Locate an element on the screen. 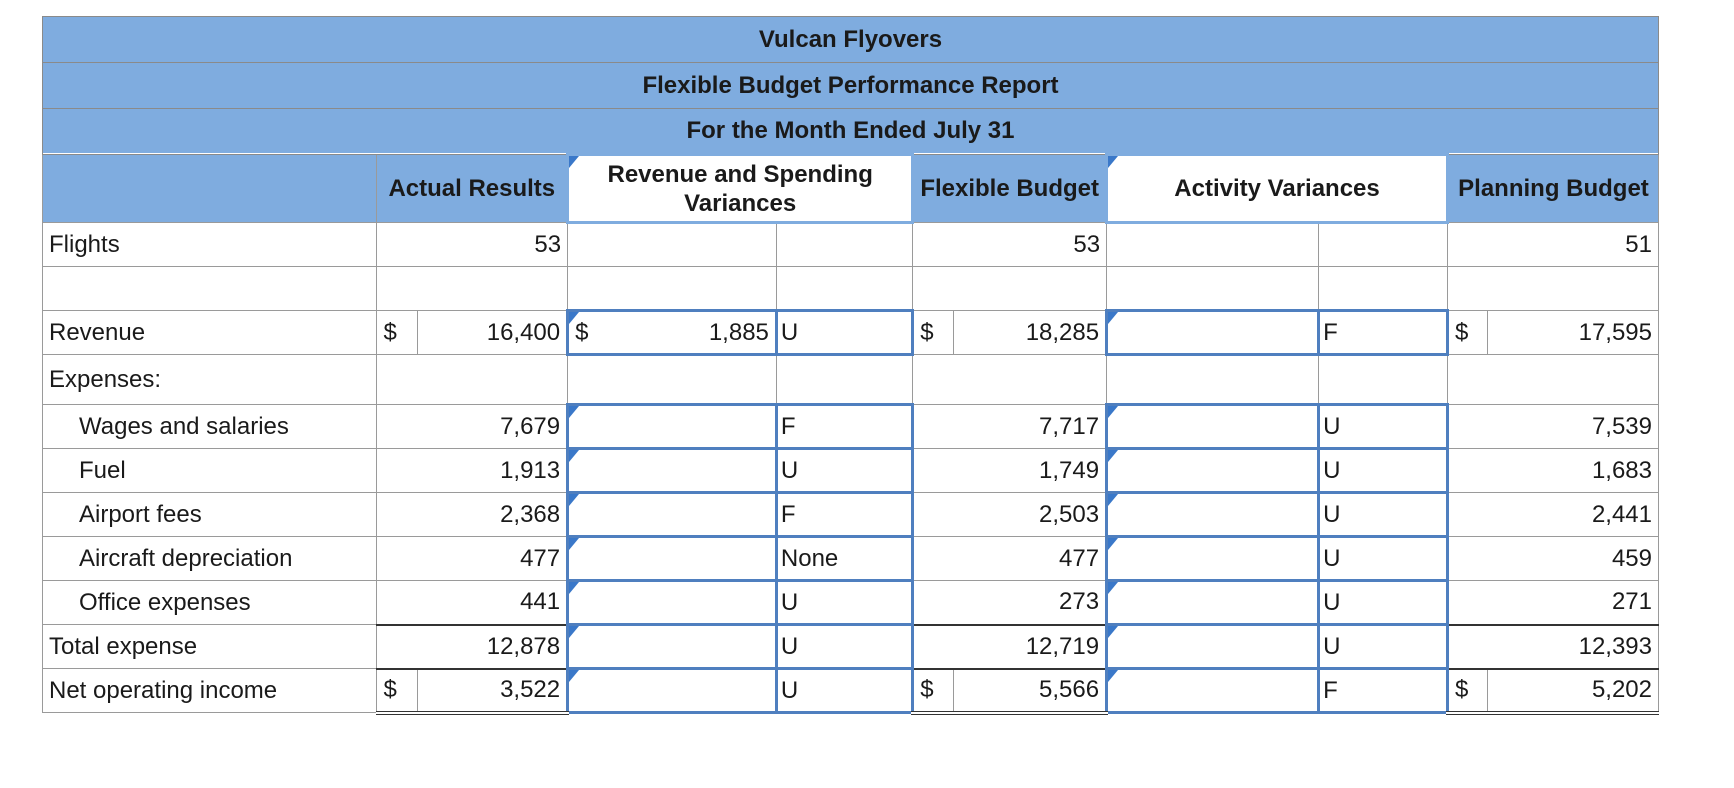 Image resolution: width=1734 pixels, height=788 pixels. rs-amount-input: 1,885 is located at coordinates (693, 332).